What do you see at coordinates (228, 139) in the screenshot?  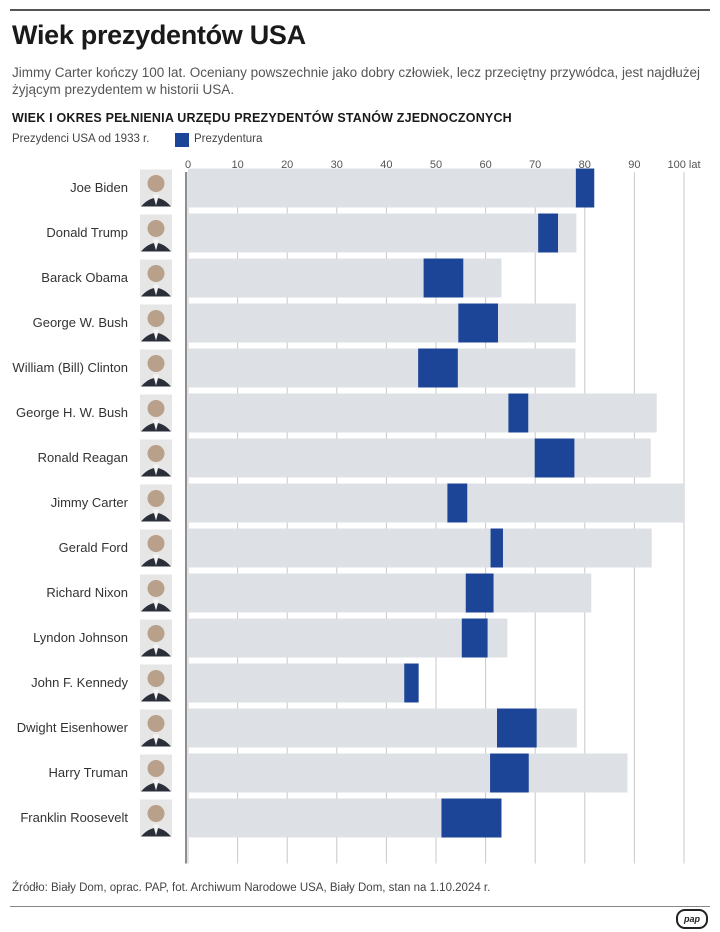 I see `legend-label-presidency: Prezydentura` at bounding box center [228, 139].